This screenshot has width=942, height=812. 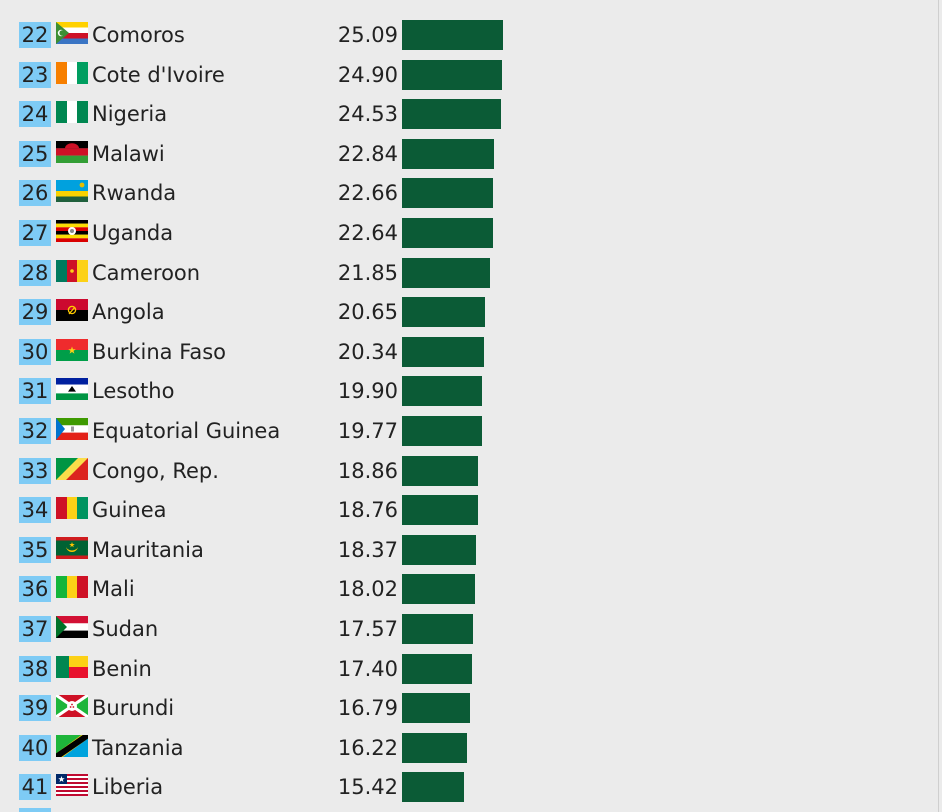 I want to click on rank-badge: 30, so click(x=35, y=351).